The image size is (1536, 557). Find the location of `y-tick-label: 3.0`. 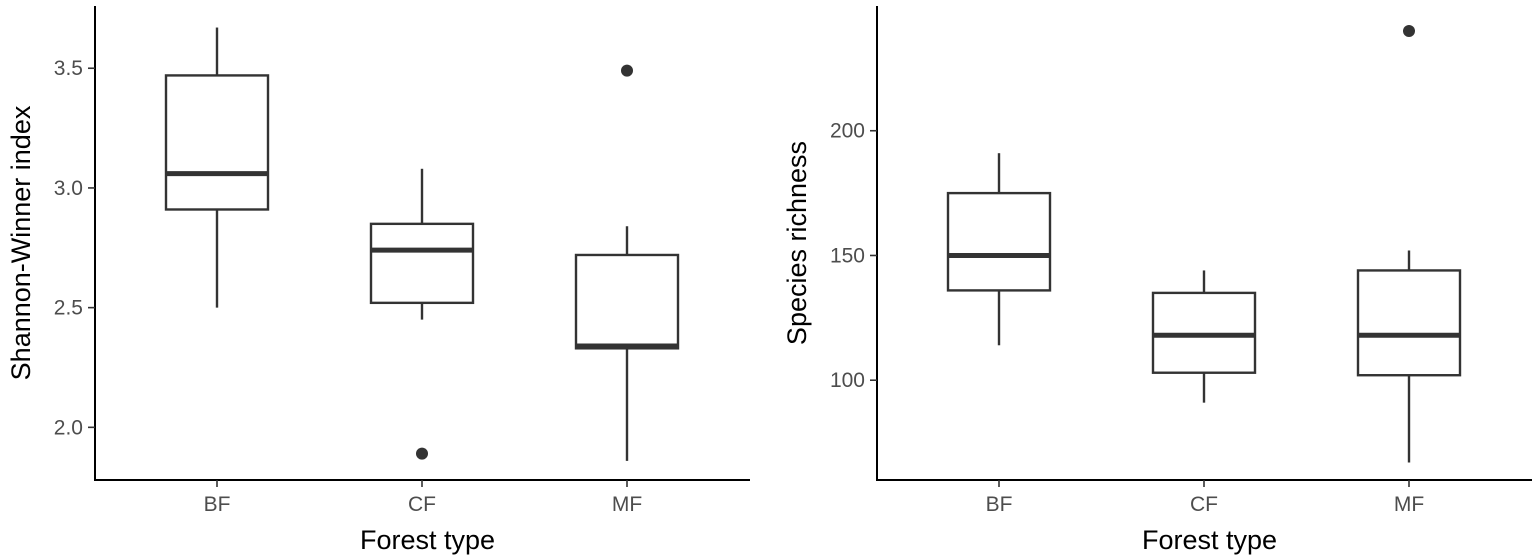

y-tick-label: 3.0 is located at coordinates (68, 188).